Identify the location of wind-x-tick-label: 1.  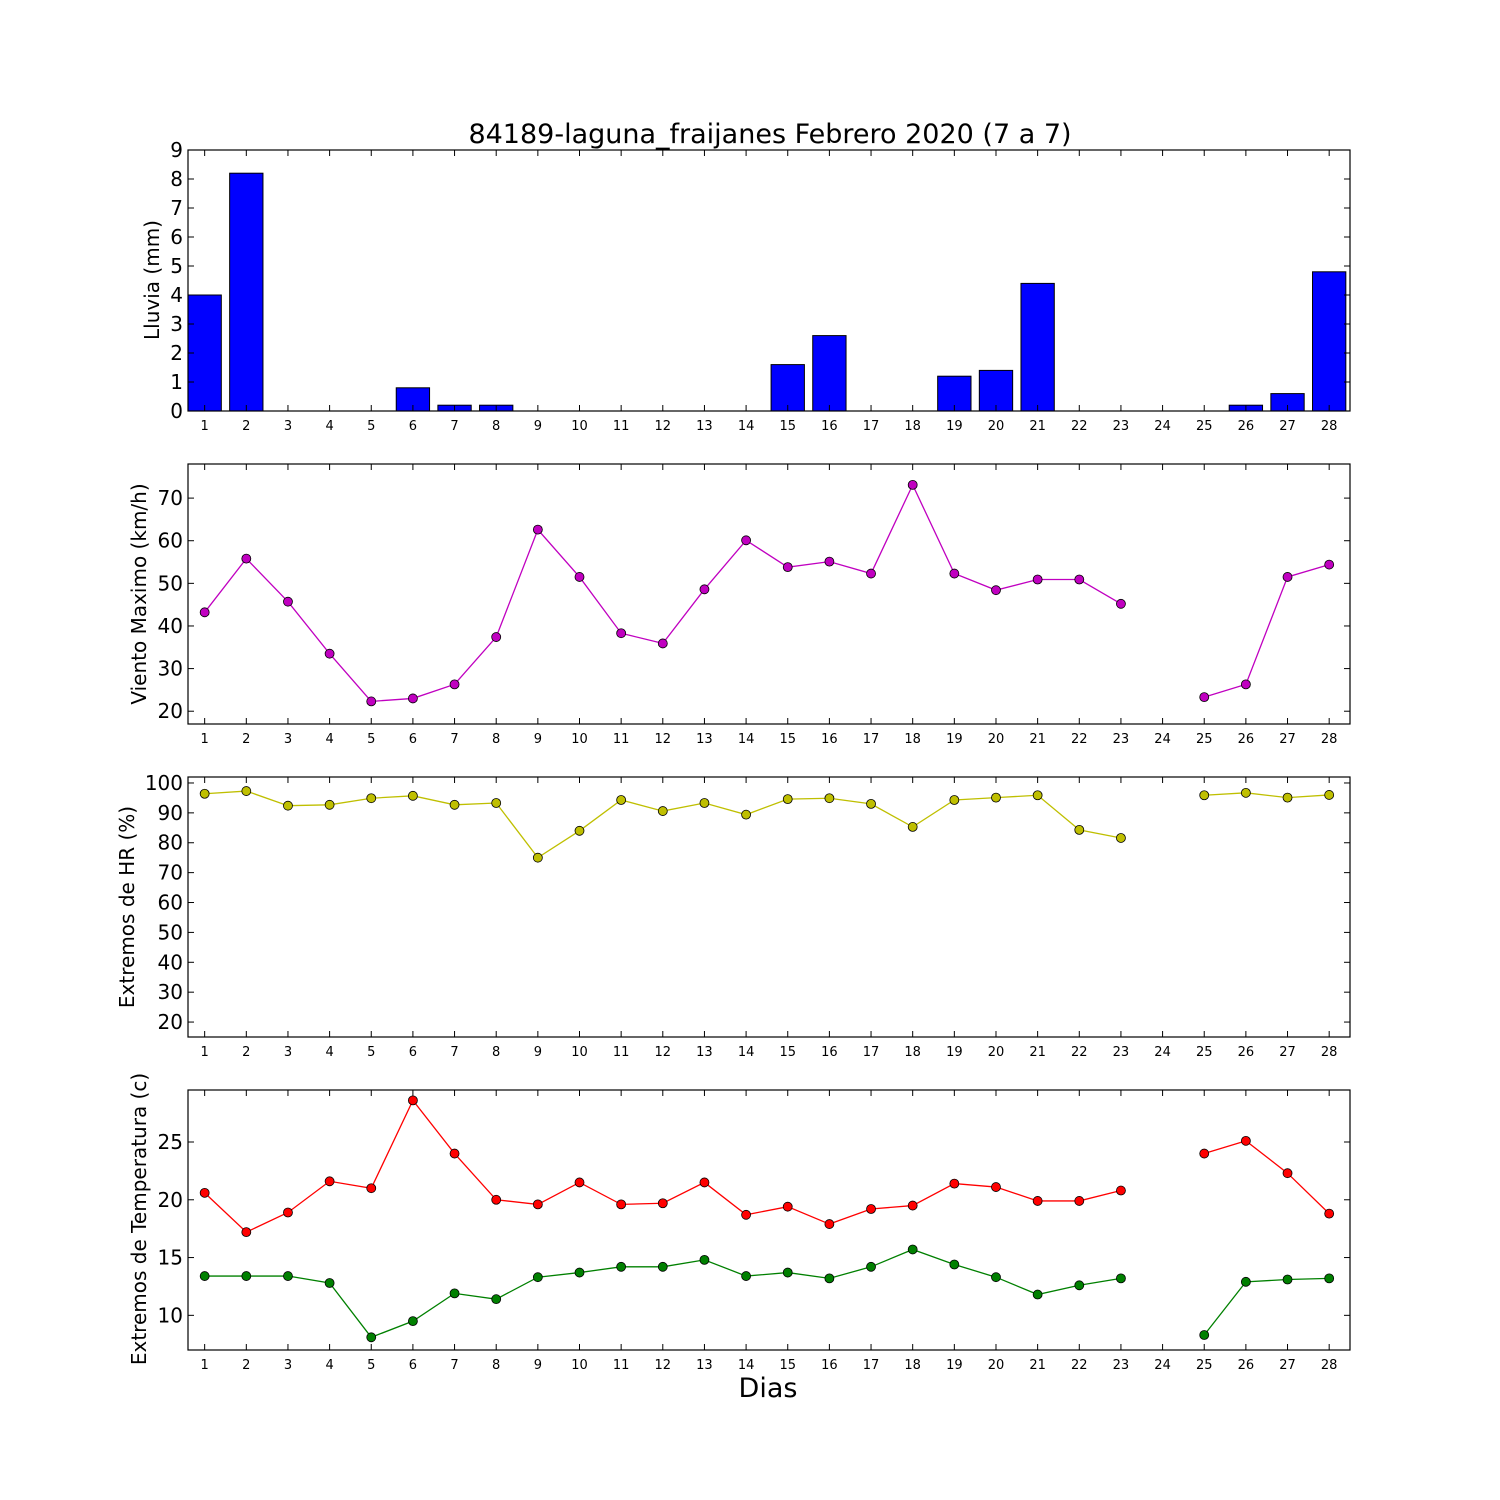
(205, 739).